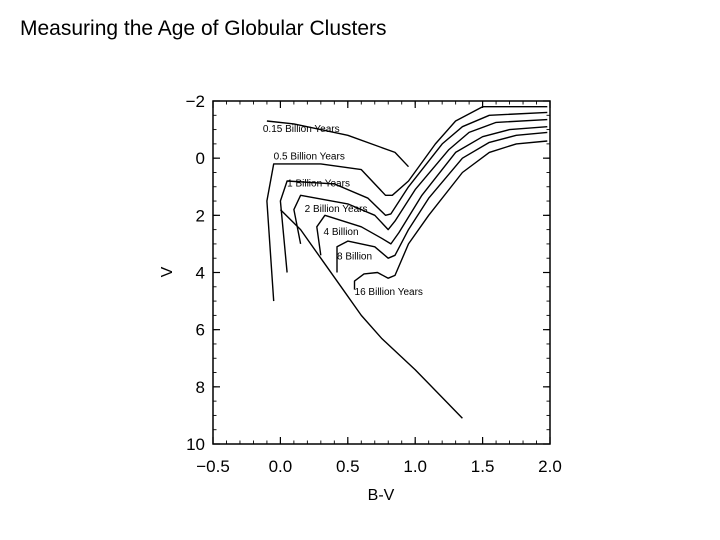 The height and width of the screenshot is (540, 720). Describe the element at coordinates (381, 495) in the screenshot. I see `x-axis-title: B-V` at that location.